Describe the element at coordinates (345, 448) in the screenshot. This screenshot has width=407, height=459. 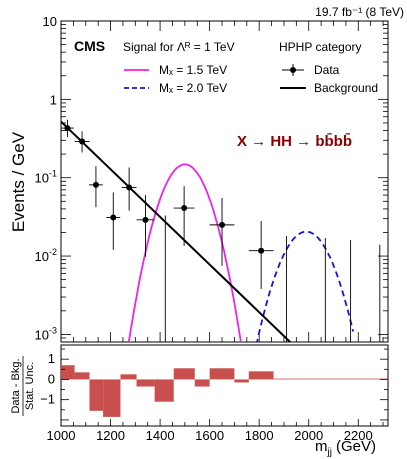
I see `x-axis-label: mjj (GeV)` at that location.